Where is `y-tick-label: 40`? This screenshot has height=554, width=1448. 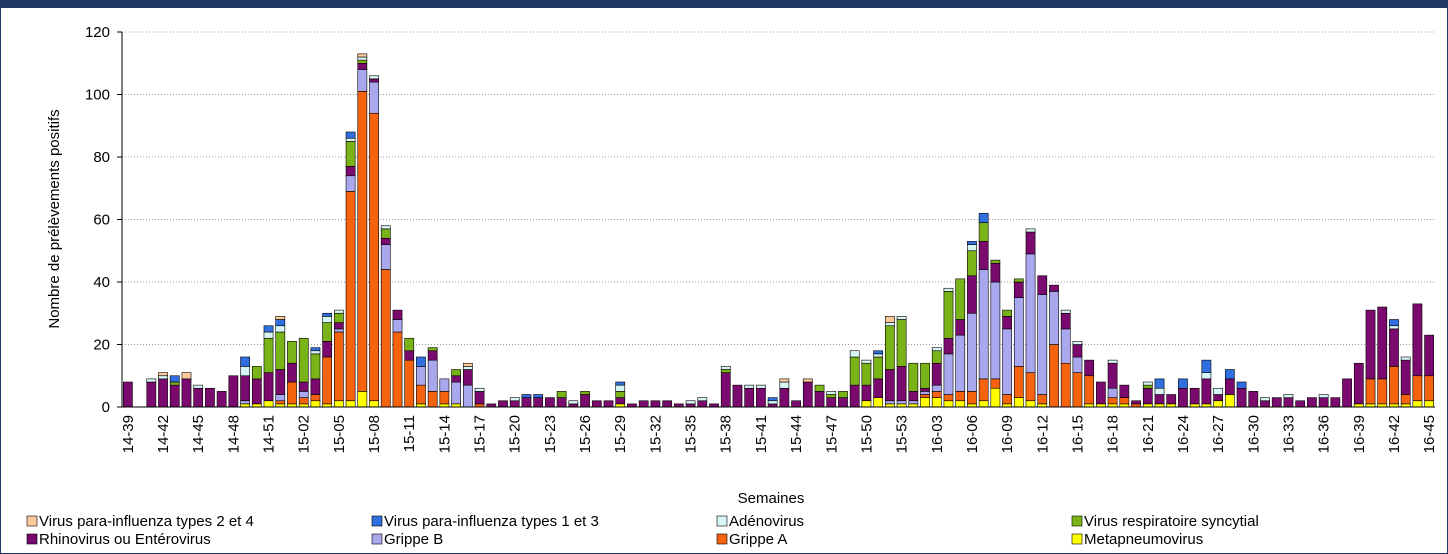
y-tick-label: 40 is located at coordinates (101, 282).